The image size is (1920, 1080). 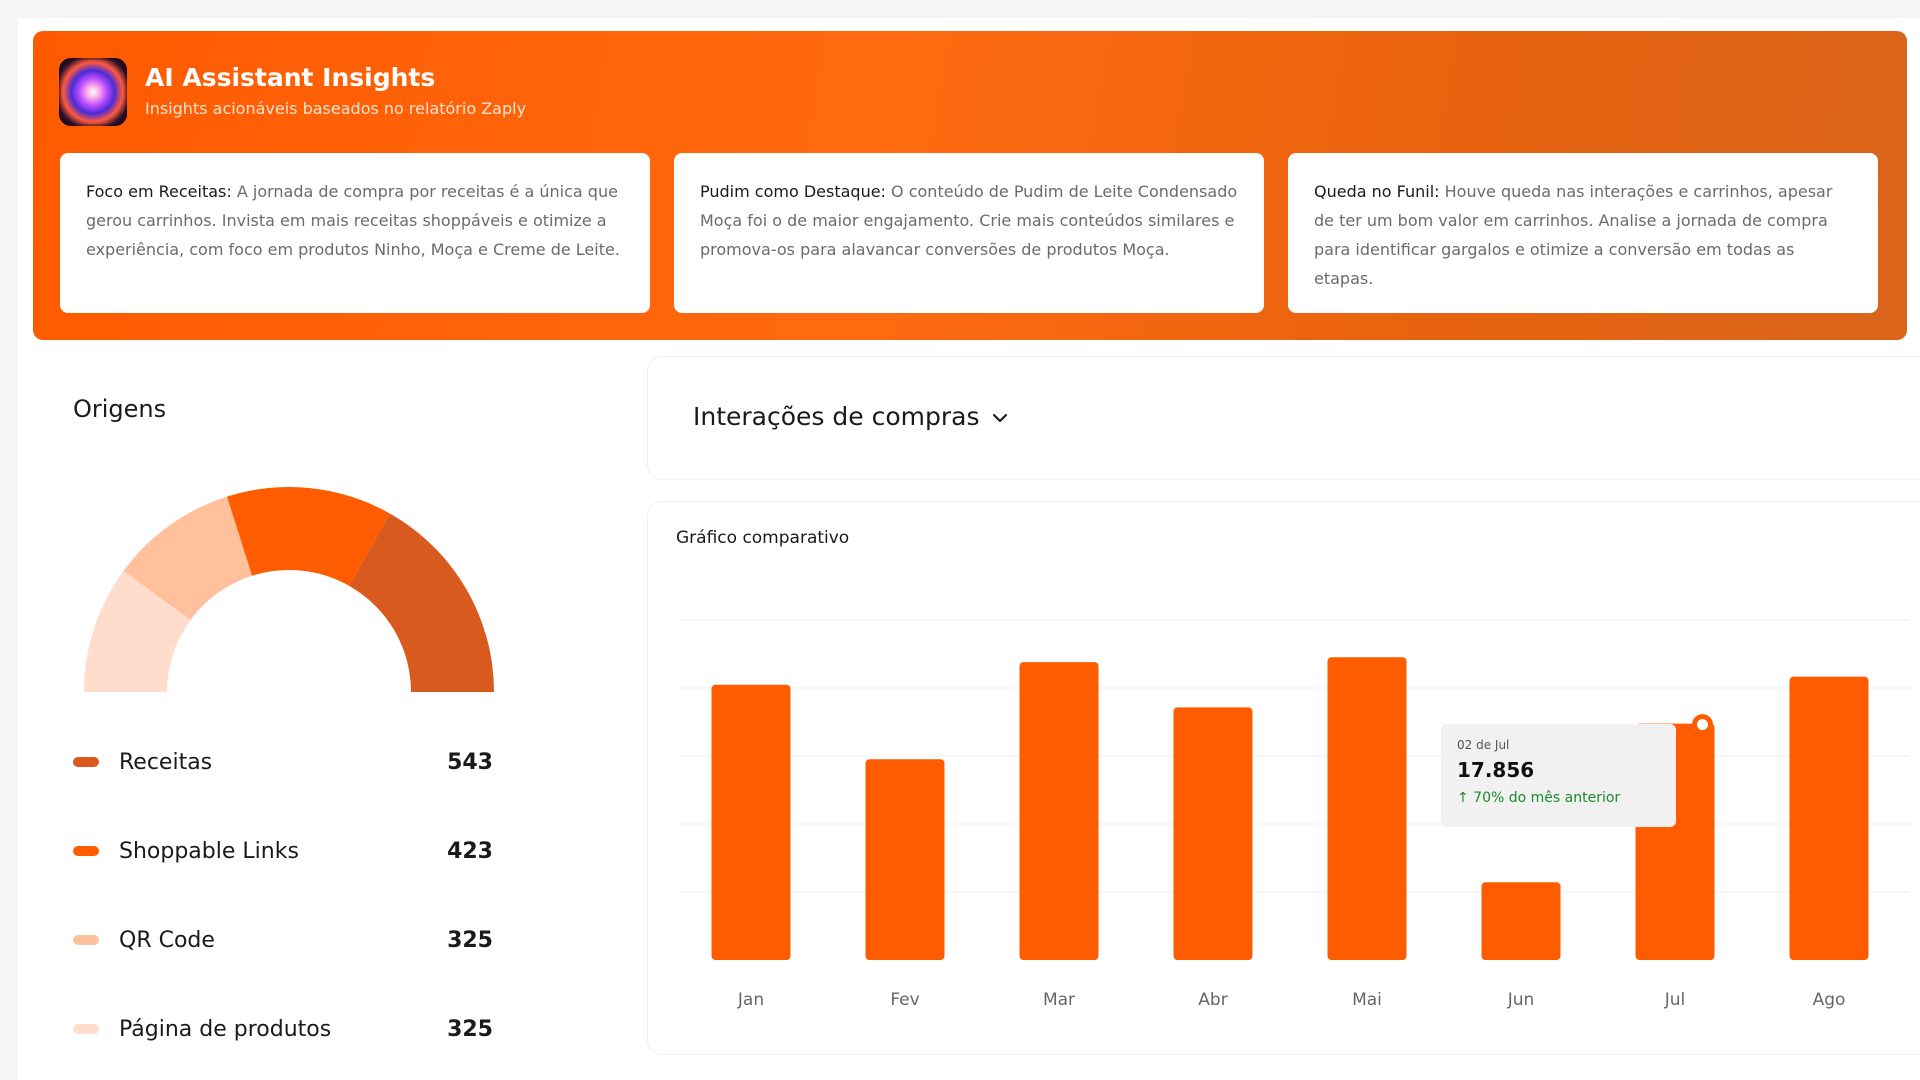 I want to click on chart-hover-marker, so click(x=1702, y=725).